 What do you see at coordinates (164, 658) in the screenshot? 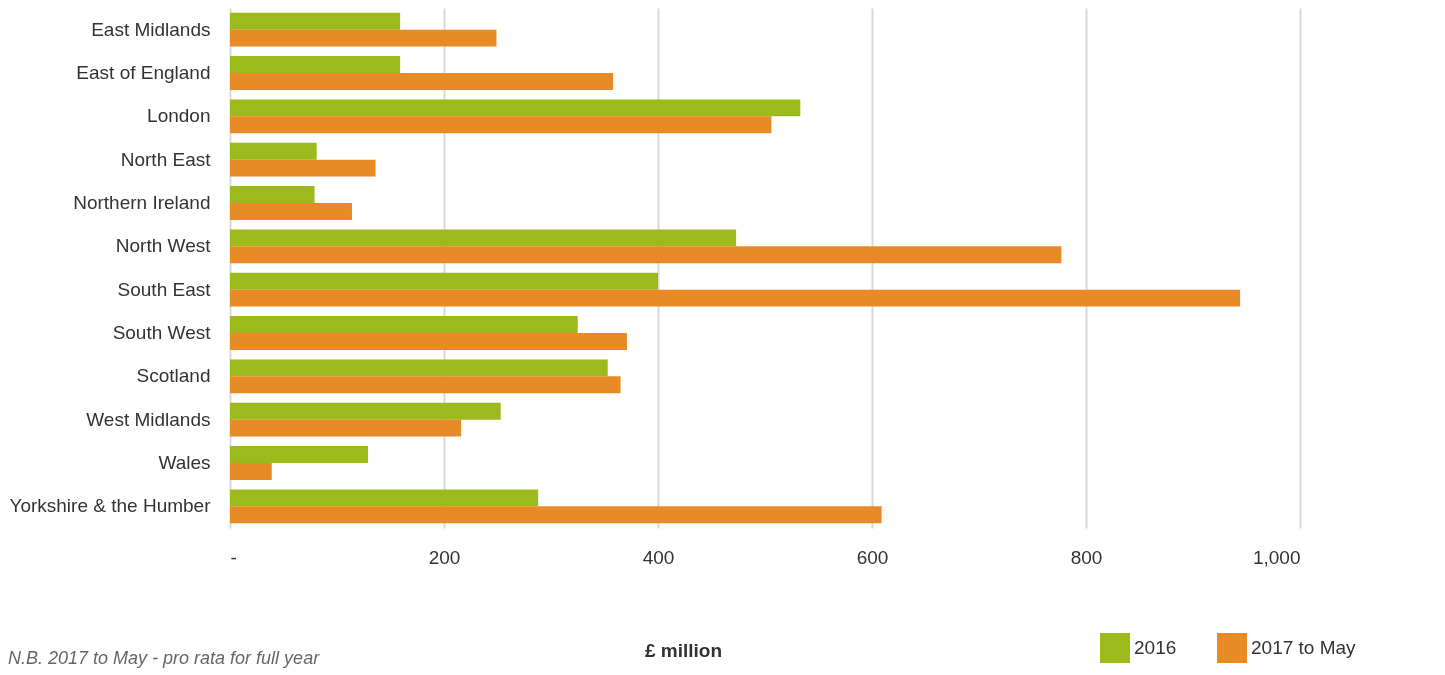
I see `text: N.B. 2017 to May - pro rata for full year` at bounding box center [164, 658].